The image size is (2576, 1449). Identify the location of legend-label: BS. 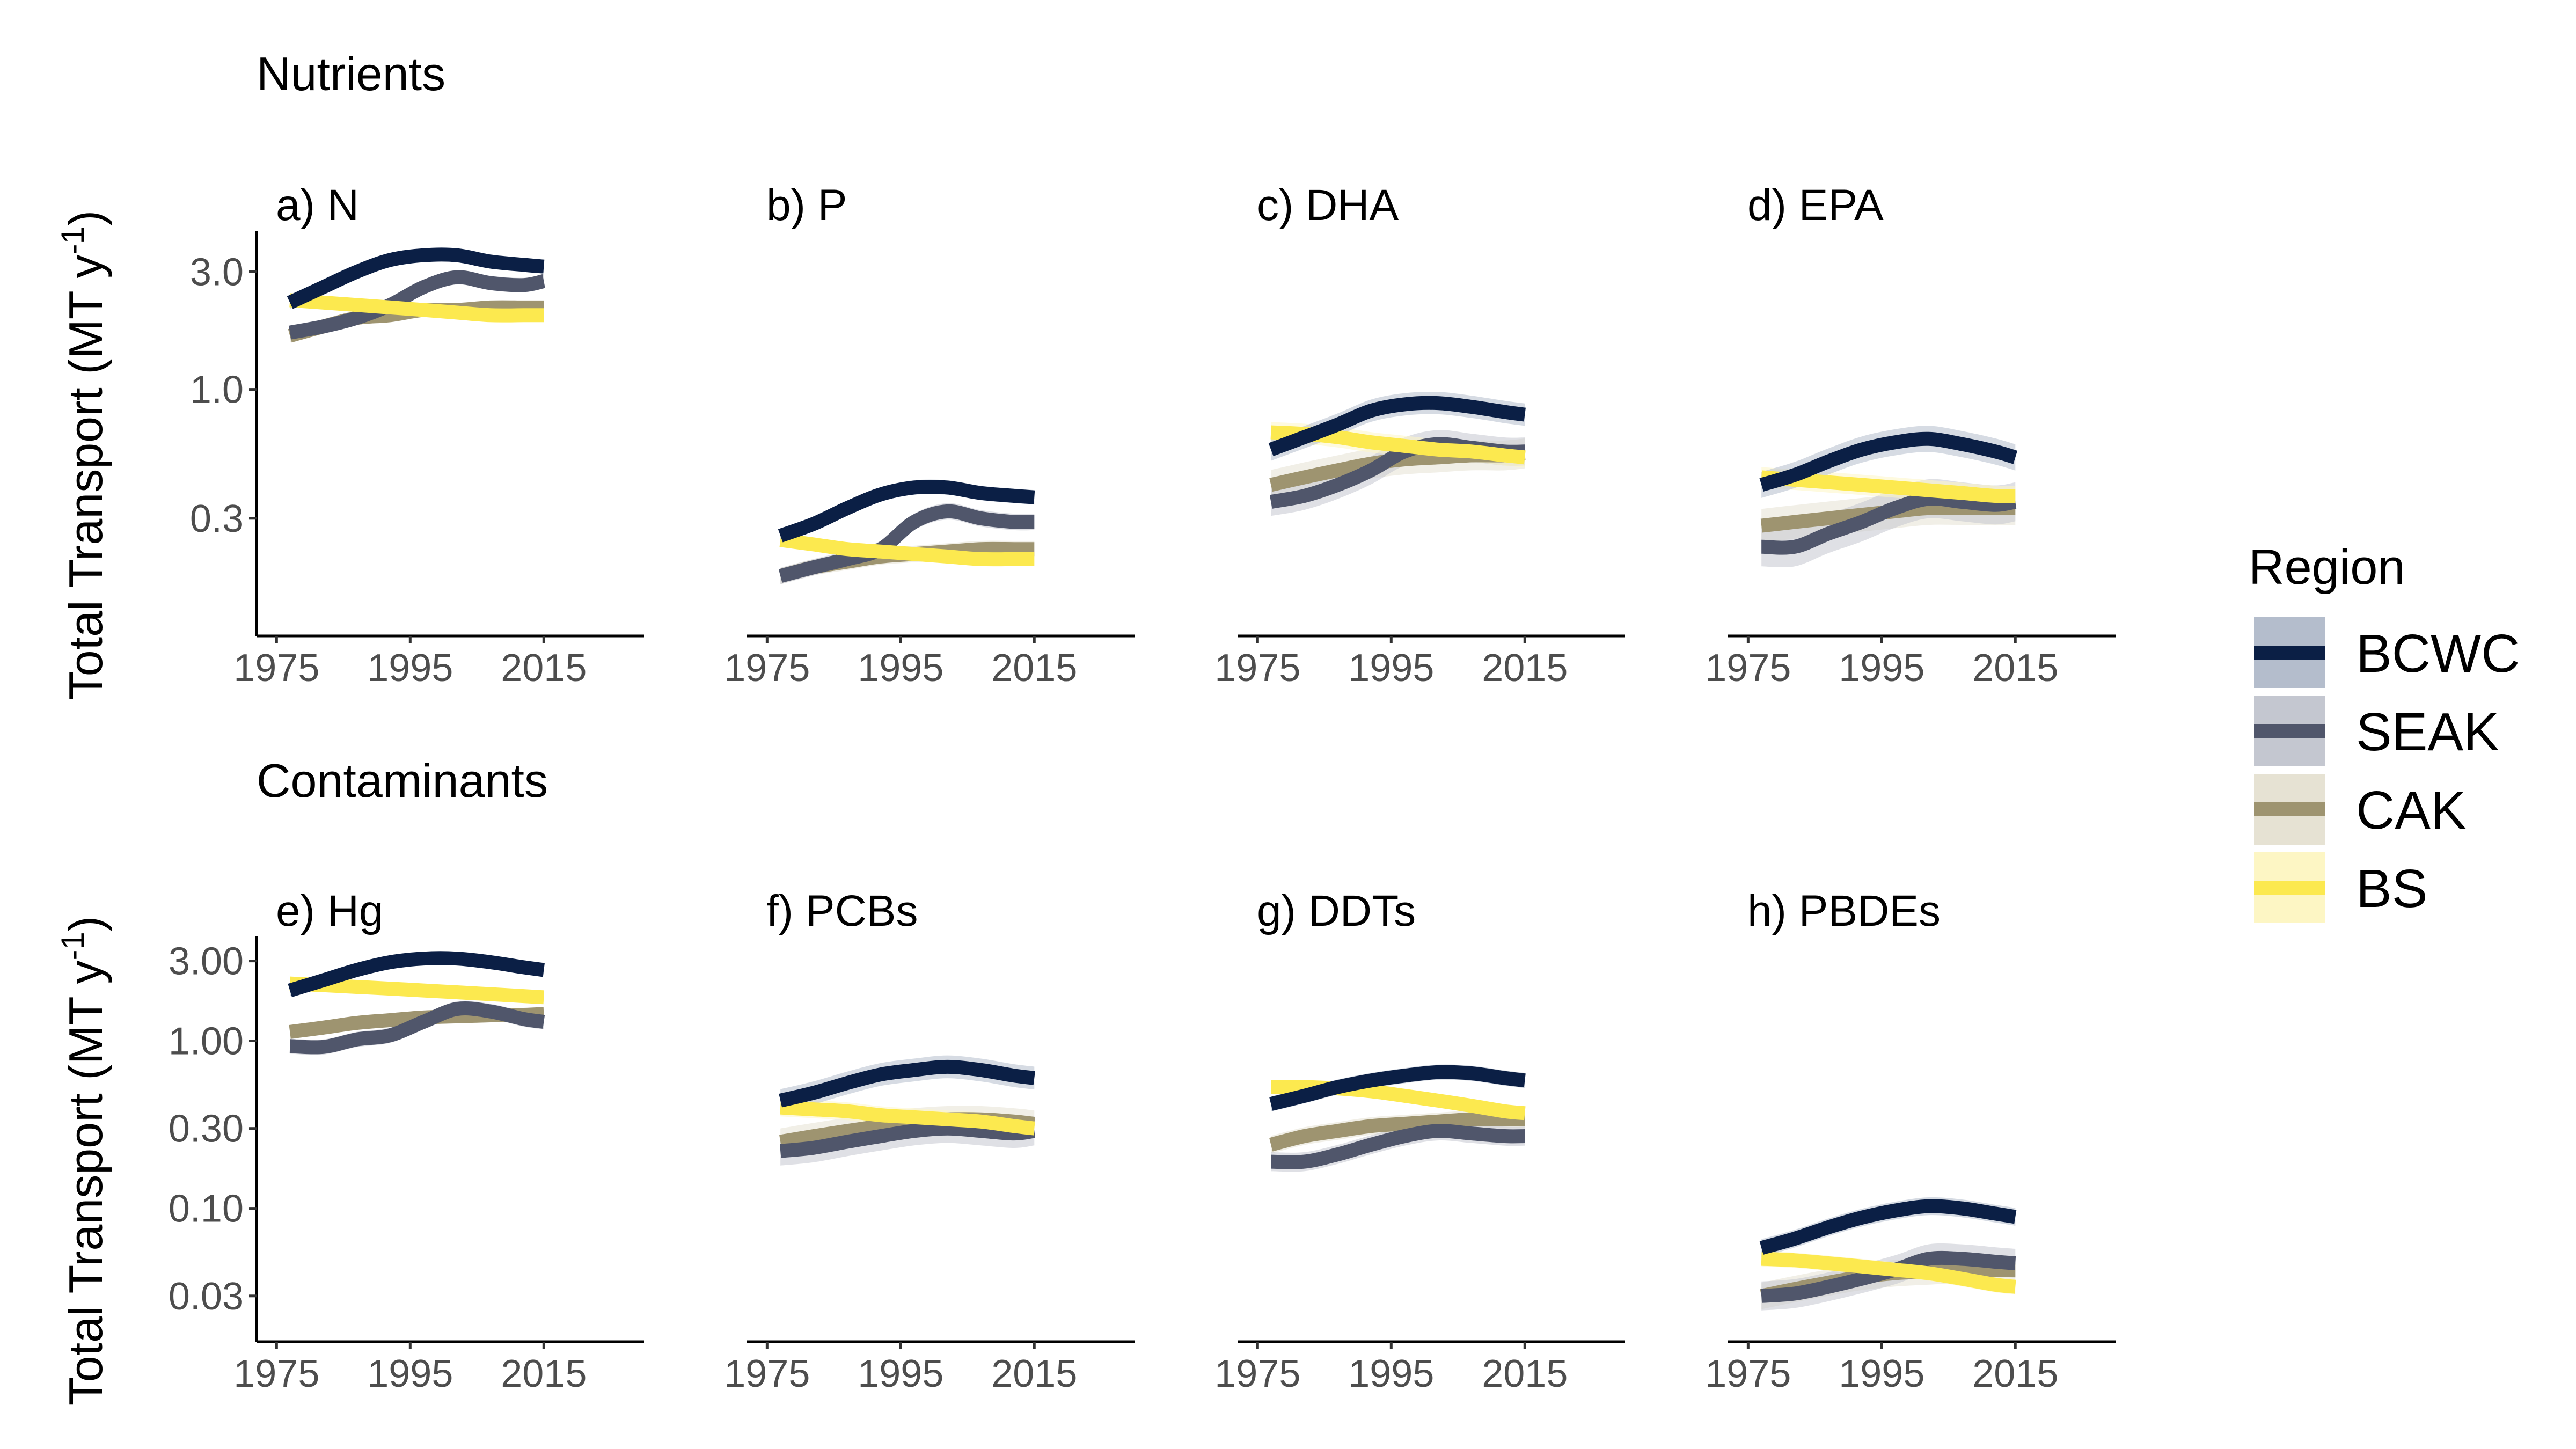
(2391, 889).